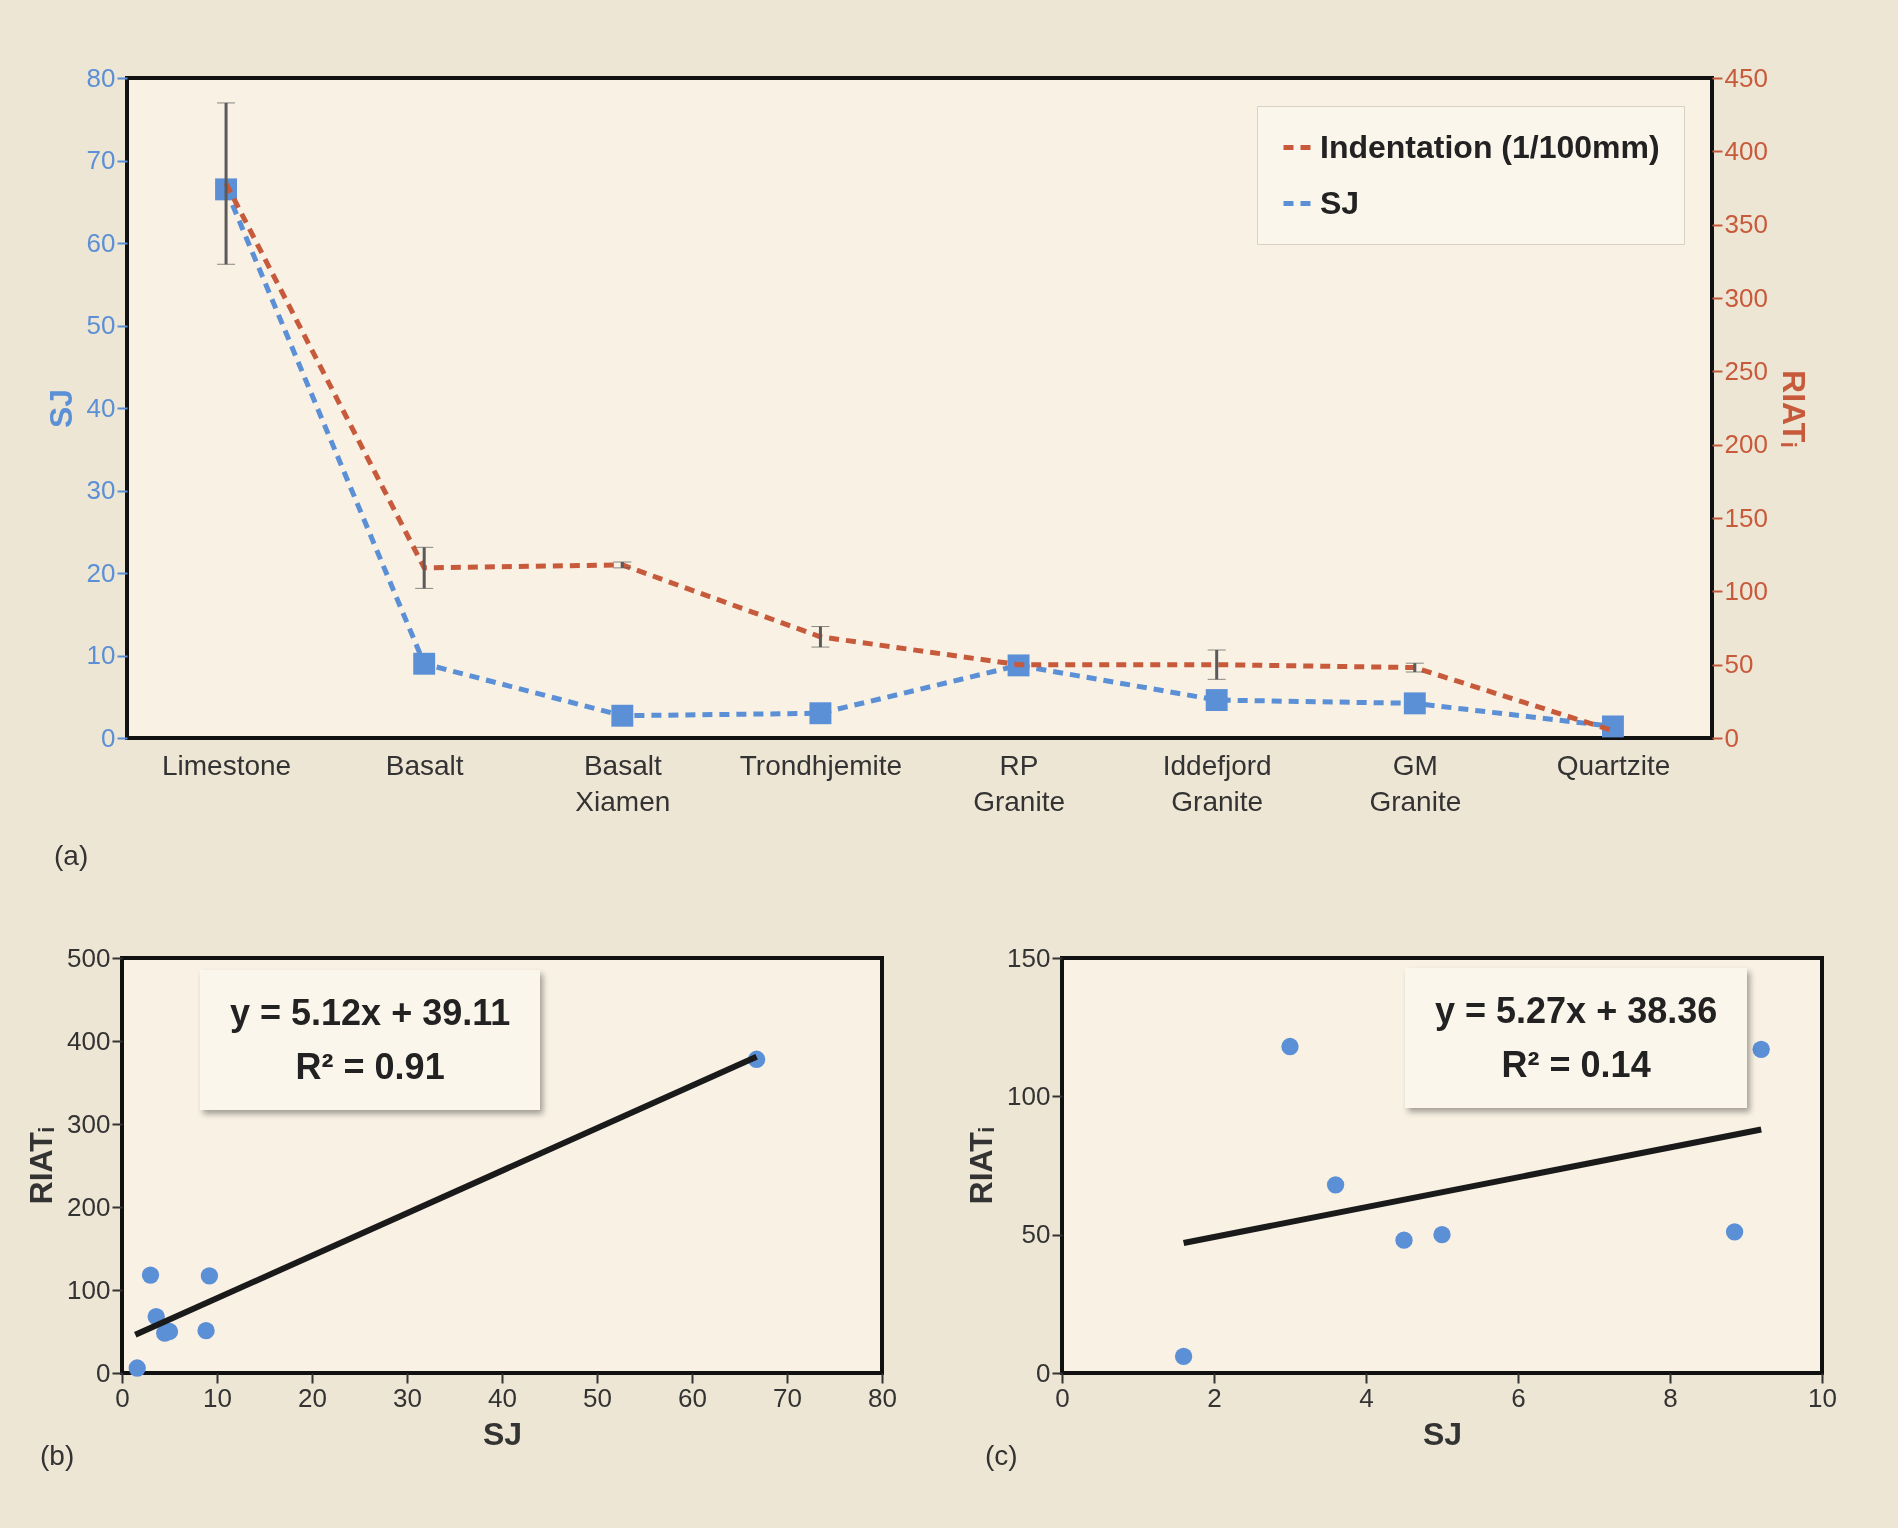 Image resolution: width=1898 pixels, height=1528 pixels. What do you see at coordinates (1576, 1065) in the screenshot?
I see `annotation: R² = 0.14` at bounding box center [1576, 1065].